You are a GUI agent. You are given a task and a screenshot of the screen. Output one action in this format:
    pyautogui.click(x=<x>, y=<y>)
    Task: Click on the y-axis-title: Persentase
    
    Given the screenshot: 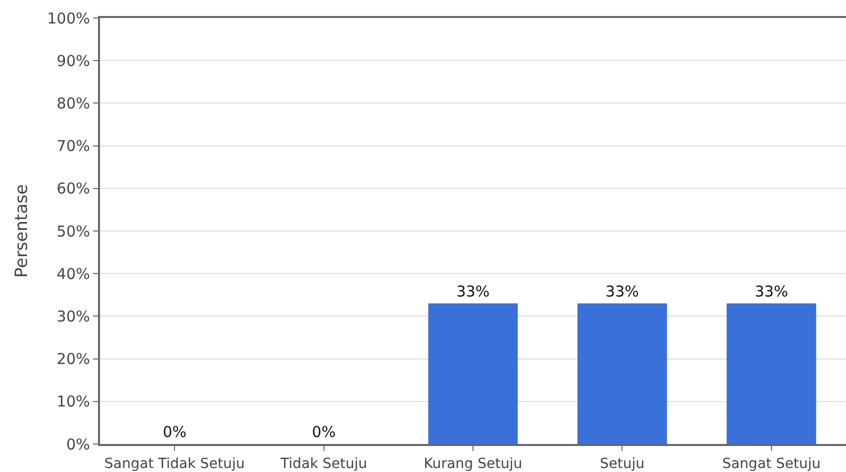 What is the action you would take?
    pyautogui.click(x=22, y=231)
    